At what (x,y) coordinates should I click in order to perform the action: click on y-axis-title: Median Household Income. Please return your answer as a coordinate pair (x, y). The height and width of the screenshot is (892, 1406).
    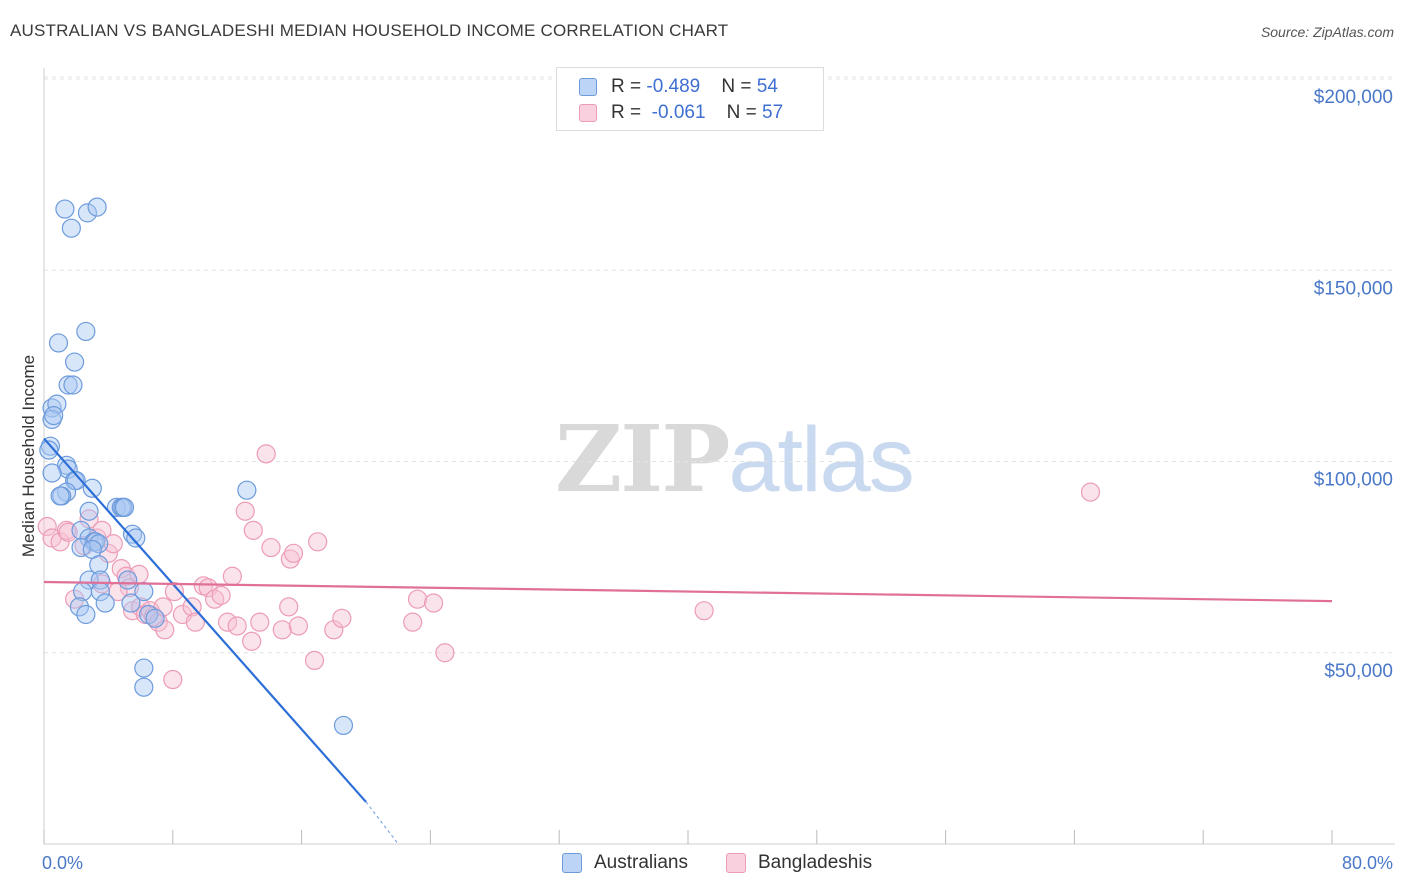
    Looking at the image, I should click on (28, 456).